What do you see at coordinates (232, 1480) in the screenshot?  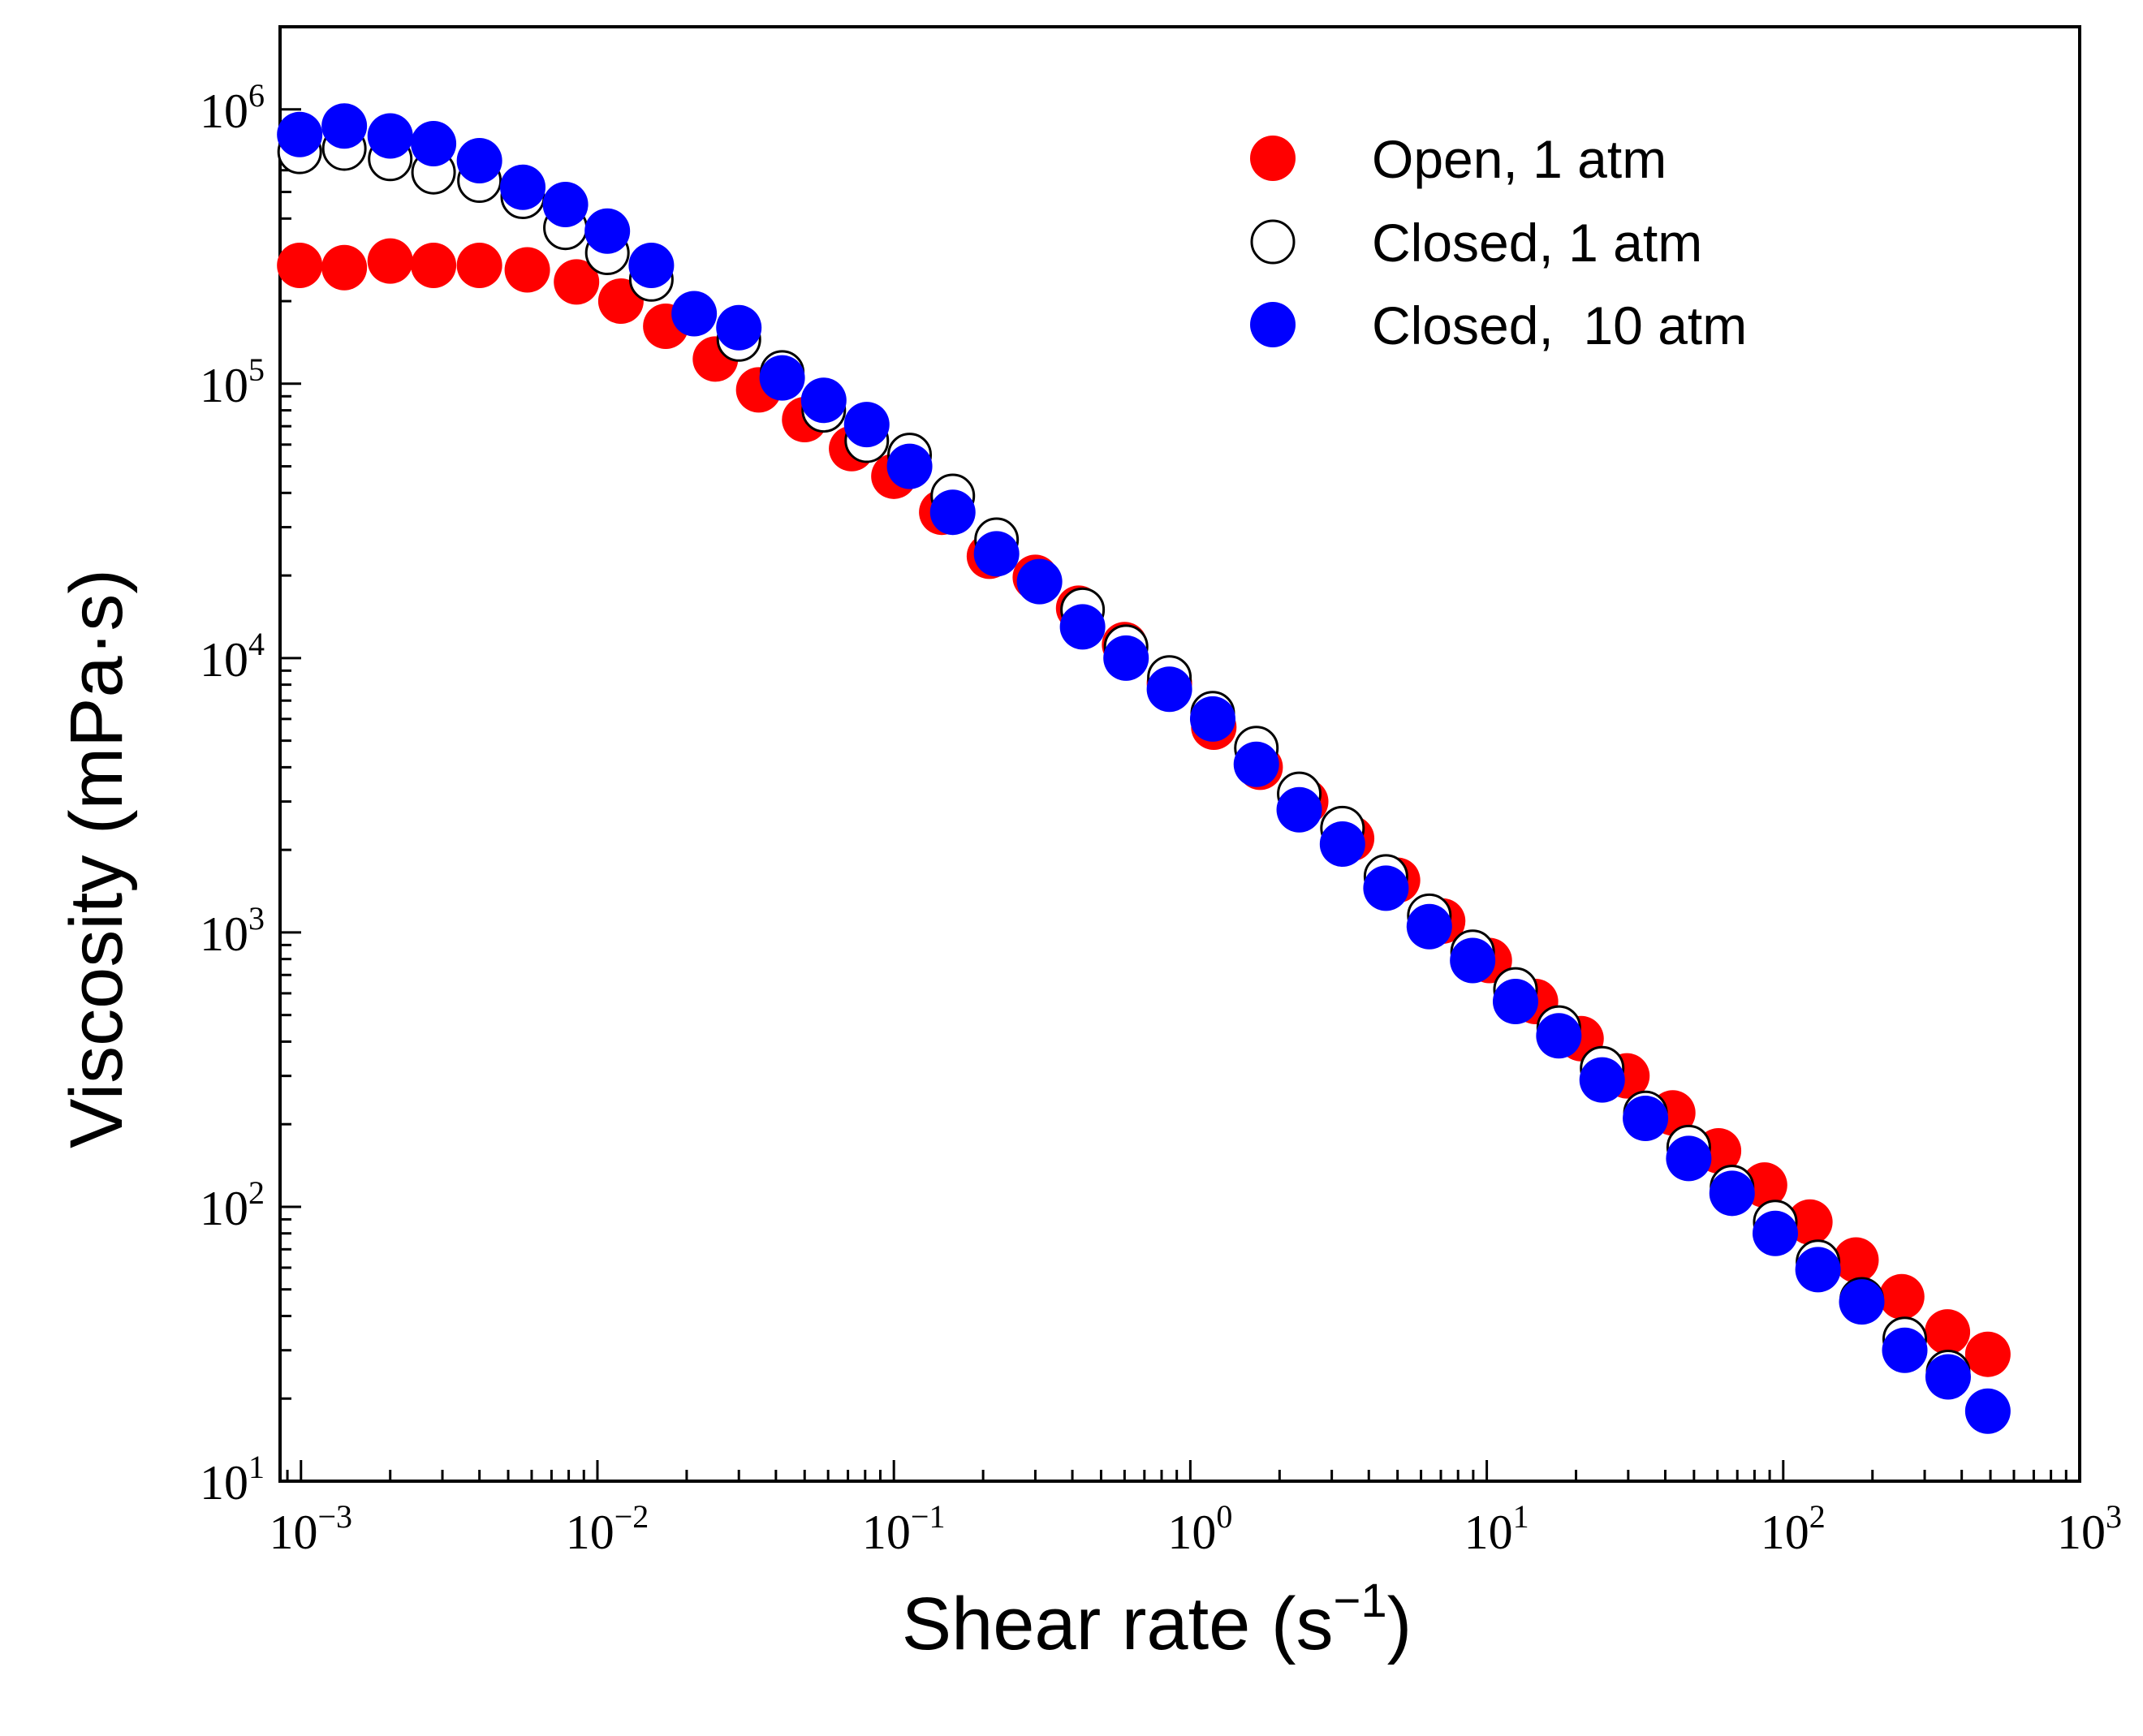 I see `y-tick-label: 10¹` at bounding box center [232, 1480].